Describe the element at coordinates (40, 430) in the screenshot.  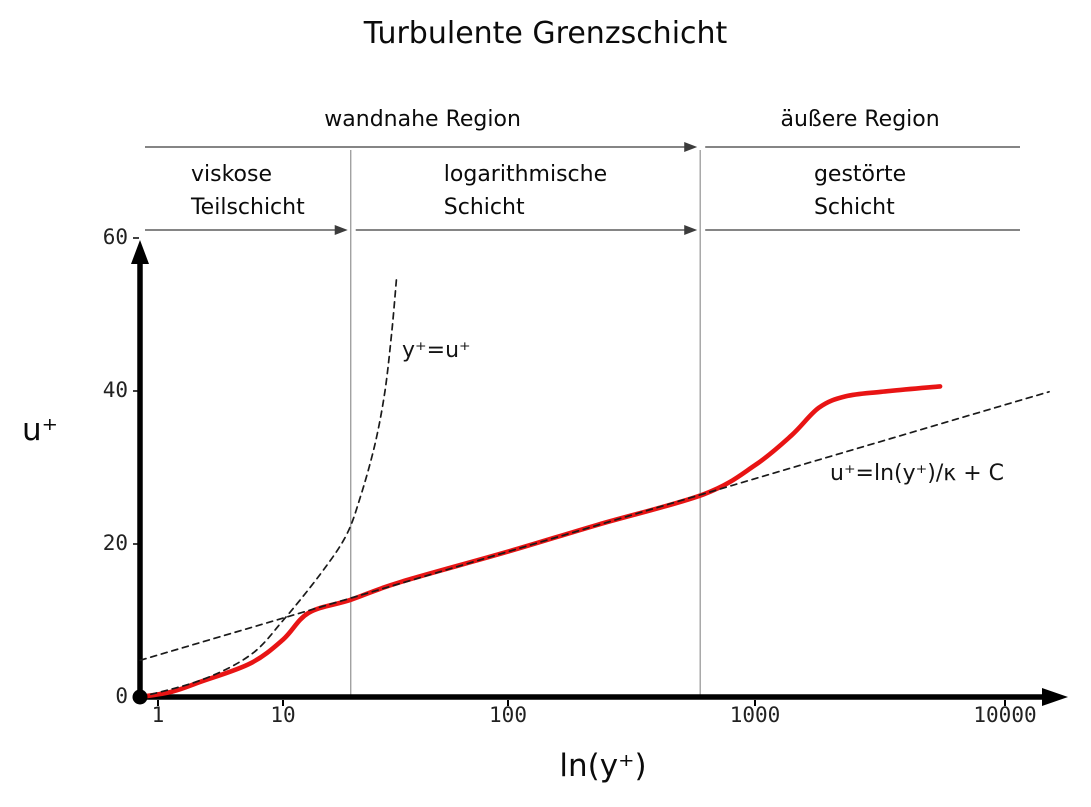
I see `y-axis-label: u⁺` at that location.